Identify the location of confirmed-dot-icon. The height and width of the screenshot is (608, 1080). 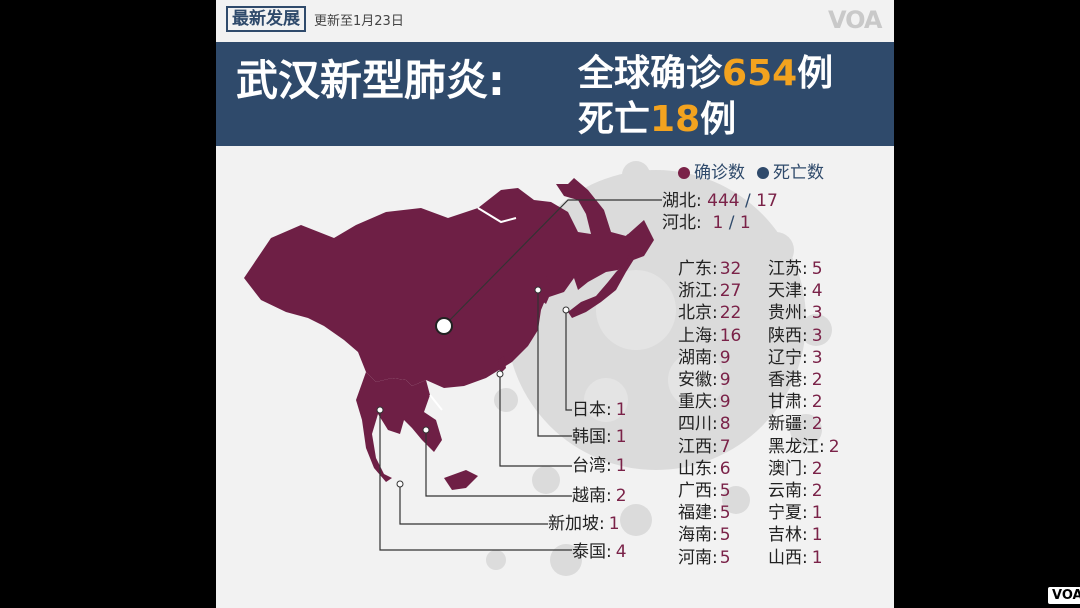
(684, 173).